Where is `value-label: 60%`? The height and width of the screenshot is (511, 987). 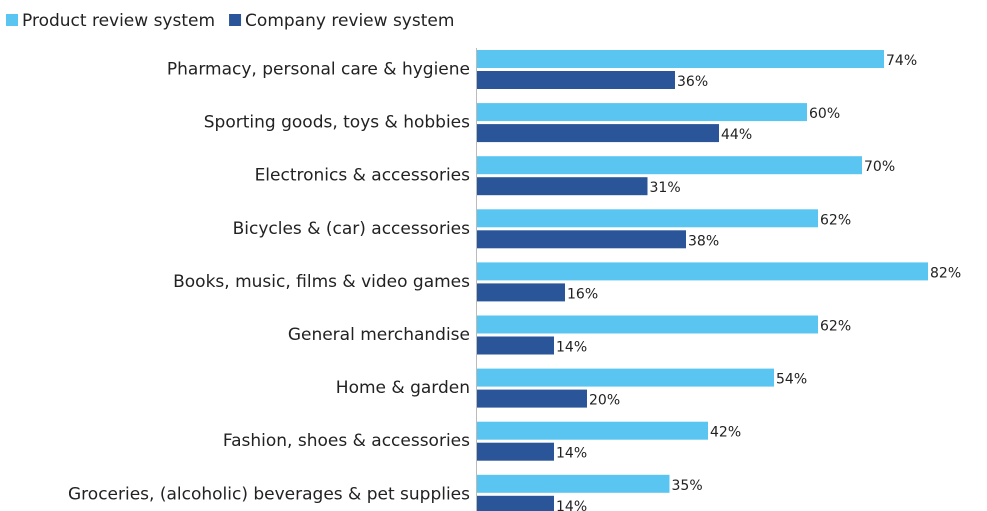 value-label: 60% is located at coordinates (824, 114).